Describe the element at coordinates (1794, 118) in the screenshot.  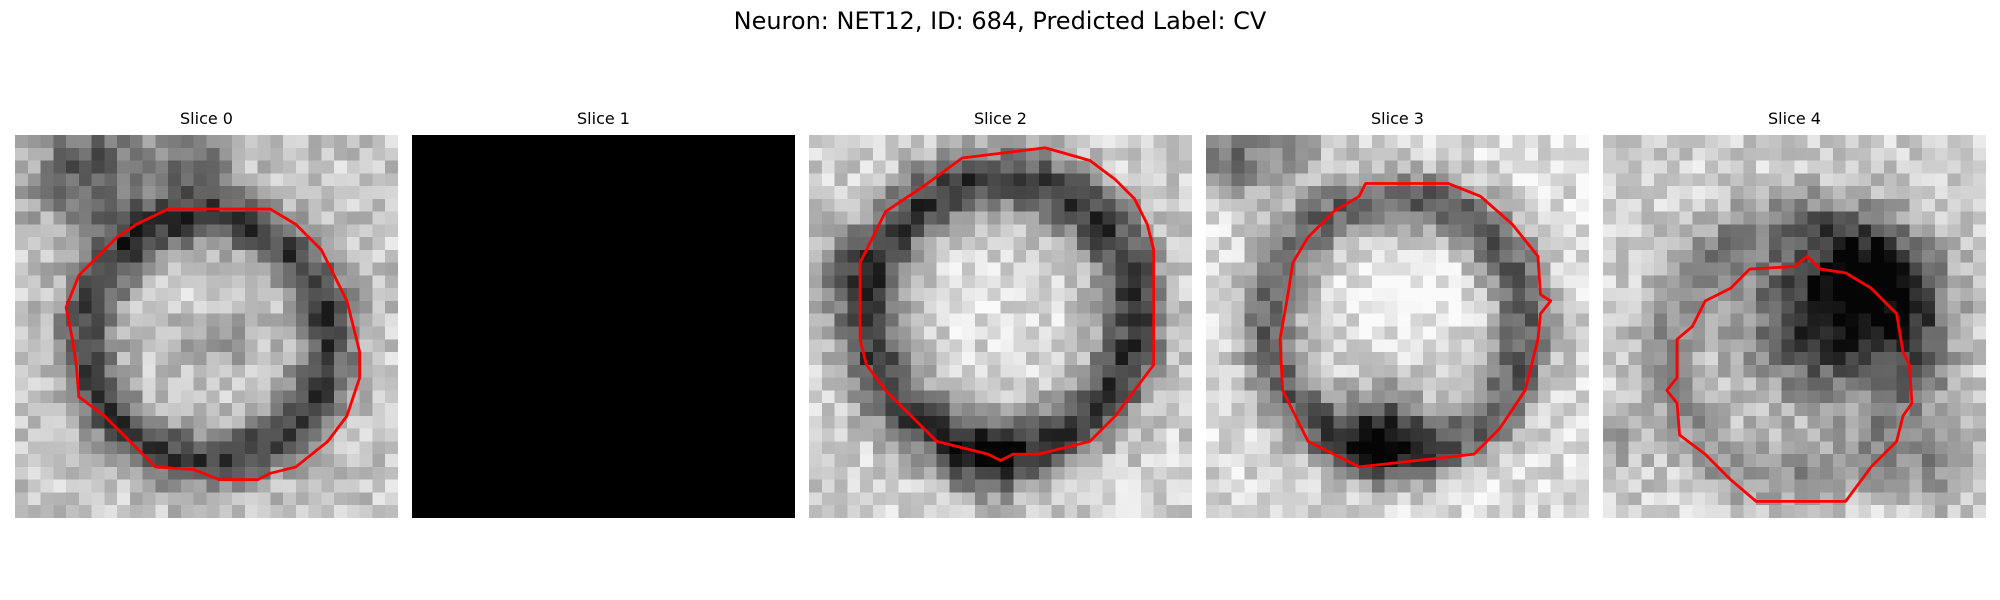
I see `slice-title-4: Slice 4` at that location.